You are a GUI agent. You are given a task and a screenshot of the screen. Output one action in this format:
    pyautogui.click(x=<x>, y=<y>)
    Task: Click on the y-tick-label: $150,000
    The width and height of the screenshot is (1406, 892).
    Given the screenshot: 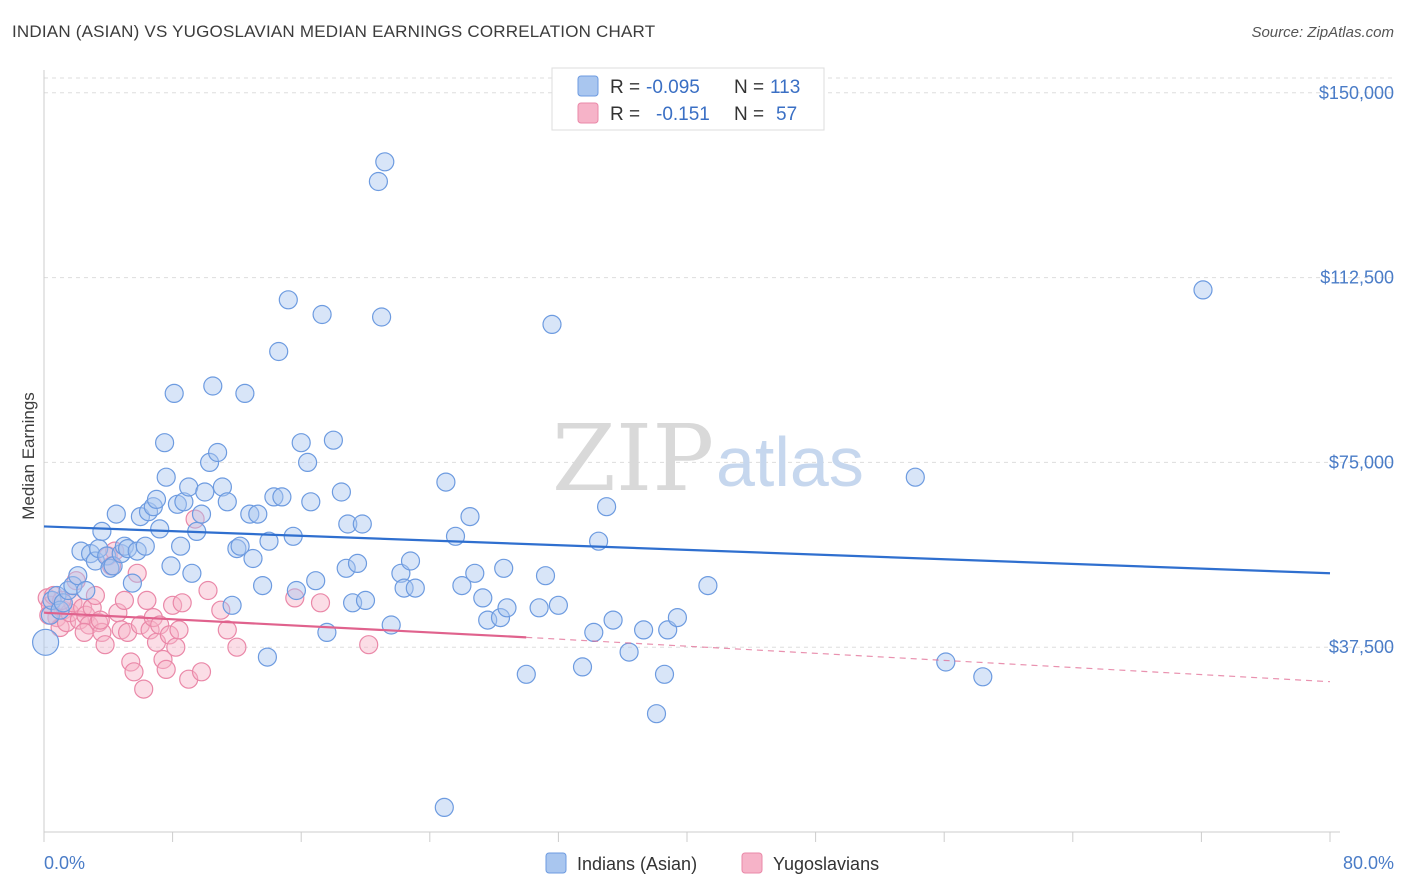 What is the action you would take?
    pyautogui.click(x=1356, y=93)
    